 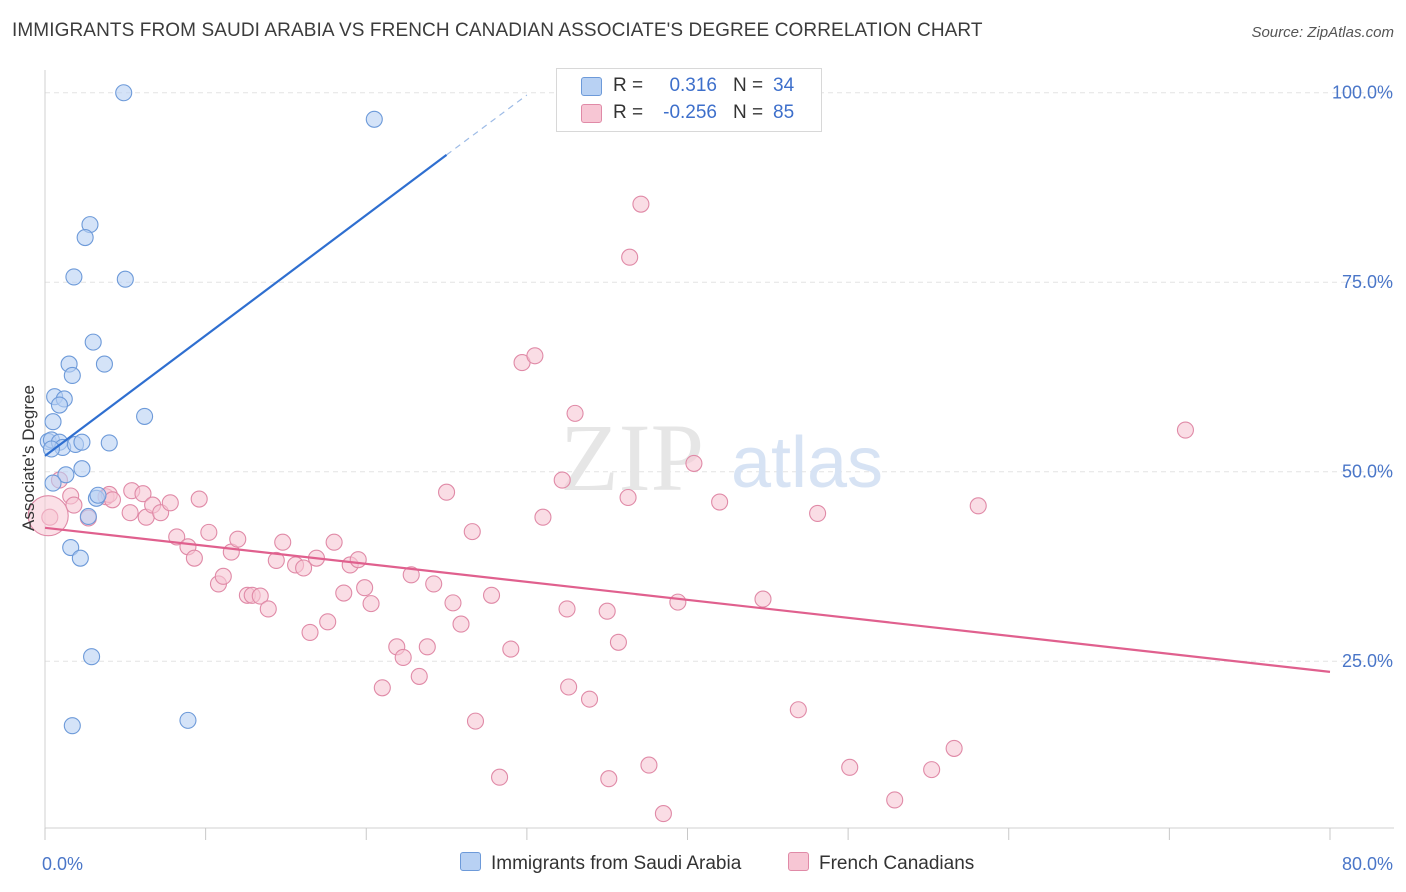 What do you see at coordinates (690, 112) in the screenshot?
I see `legend-r-value: -0.256` at bounding box center [690, 112].